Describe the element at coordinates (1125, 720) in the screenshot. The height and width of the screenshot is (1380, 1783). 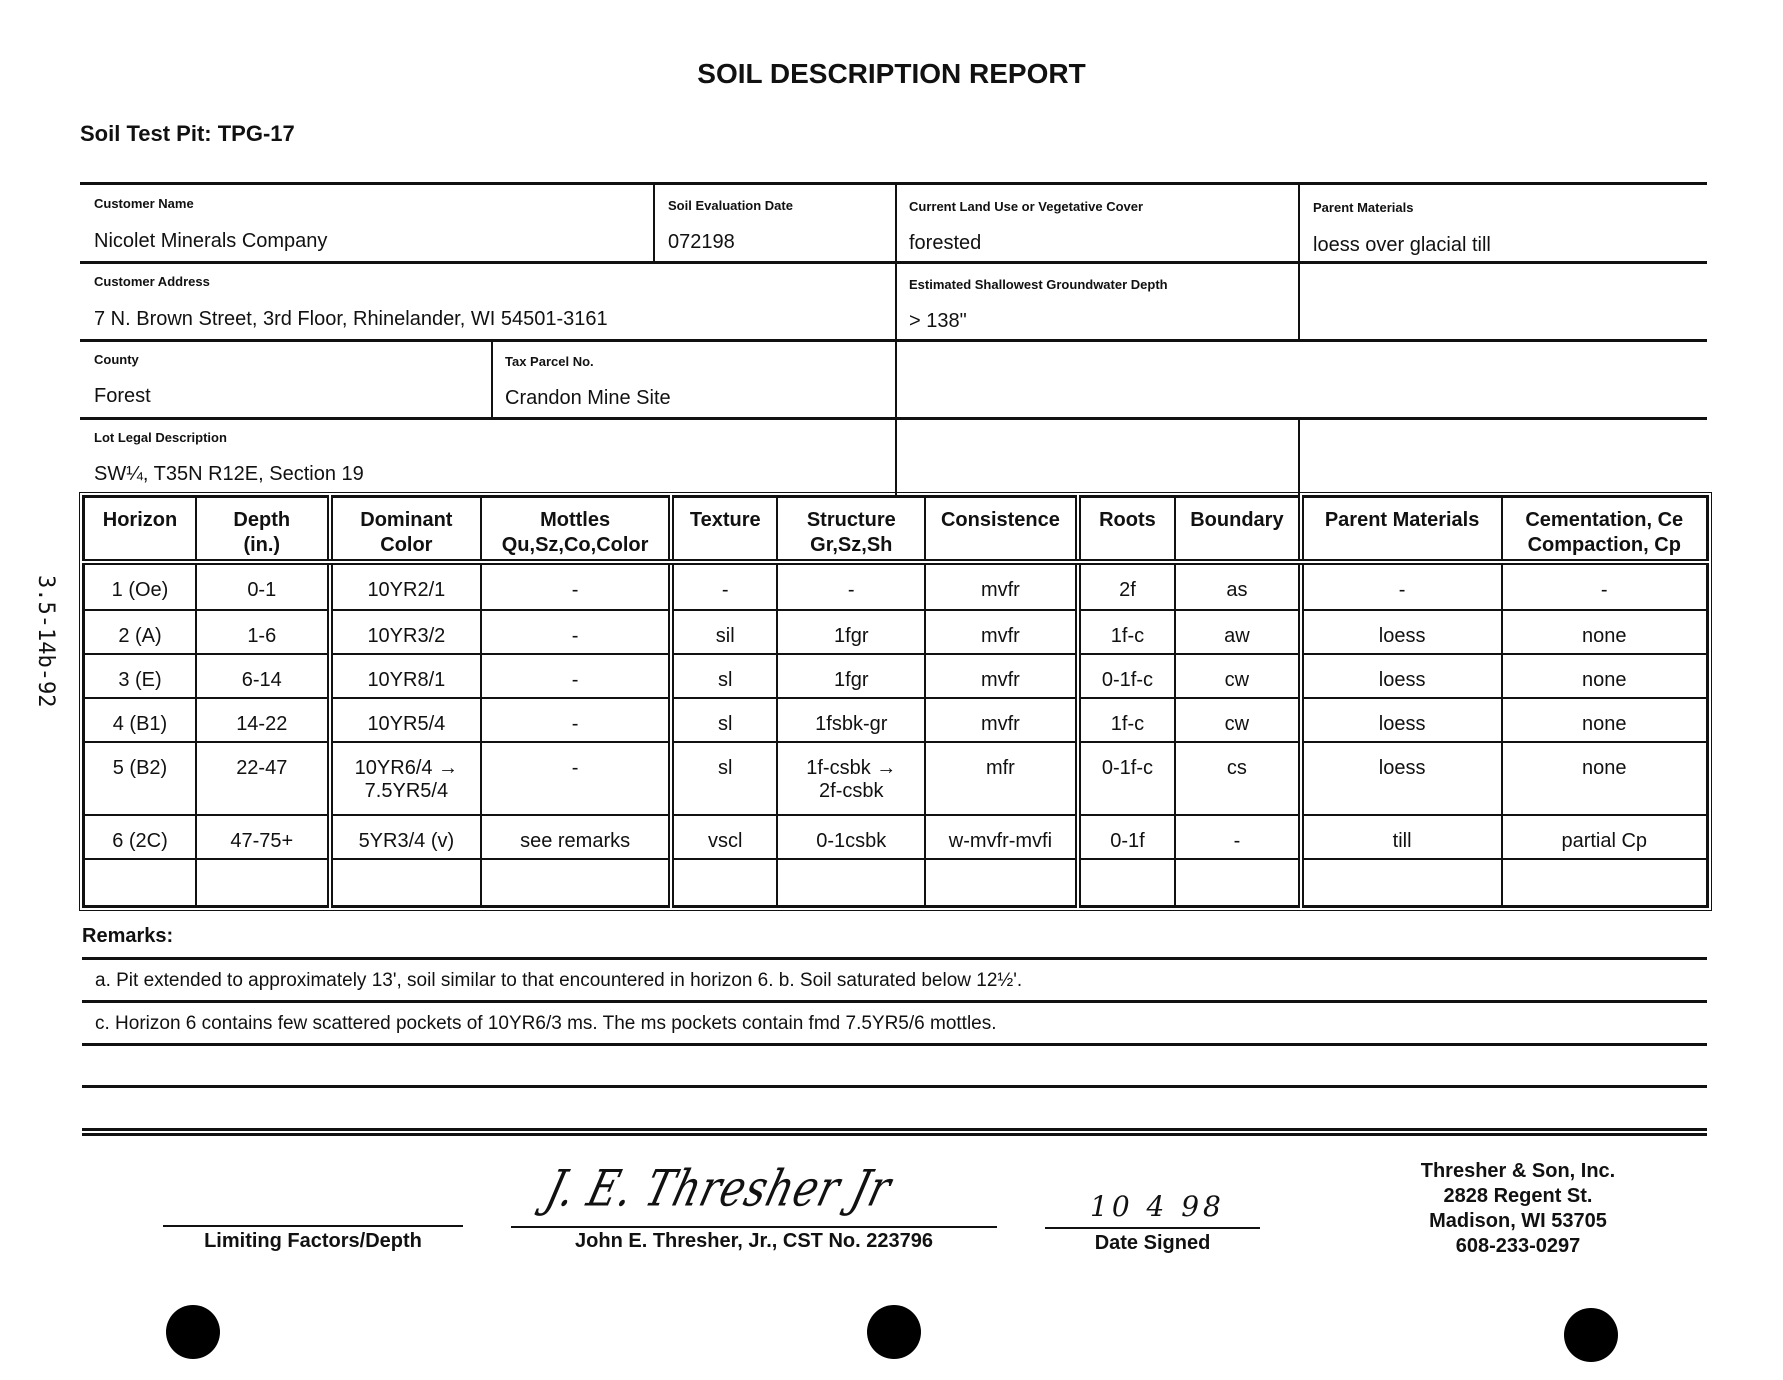
I see `table-cell: 1f-c` at that location.